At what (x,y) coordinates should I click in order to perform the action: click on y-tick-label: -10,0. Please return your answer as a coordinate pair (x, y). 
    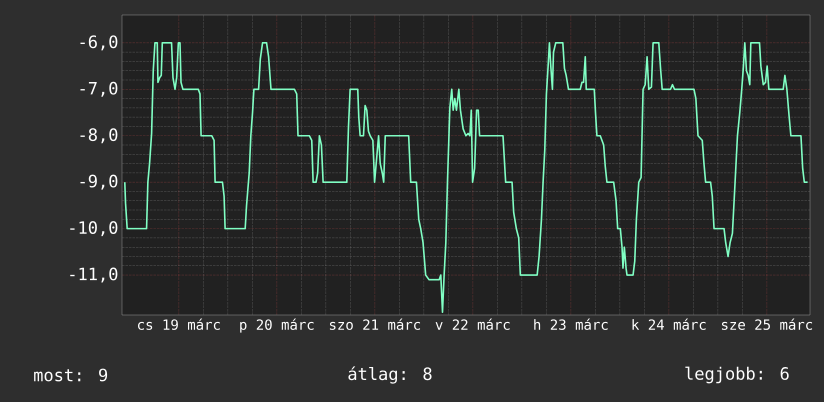
    Looking at the image, I should click on (94, 228).